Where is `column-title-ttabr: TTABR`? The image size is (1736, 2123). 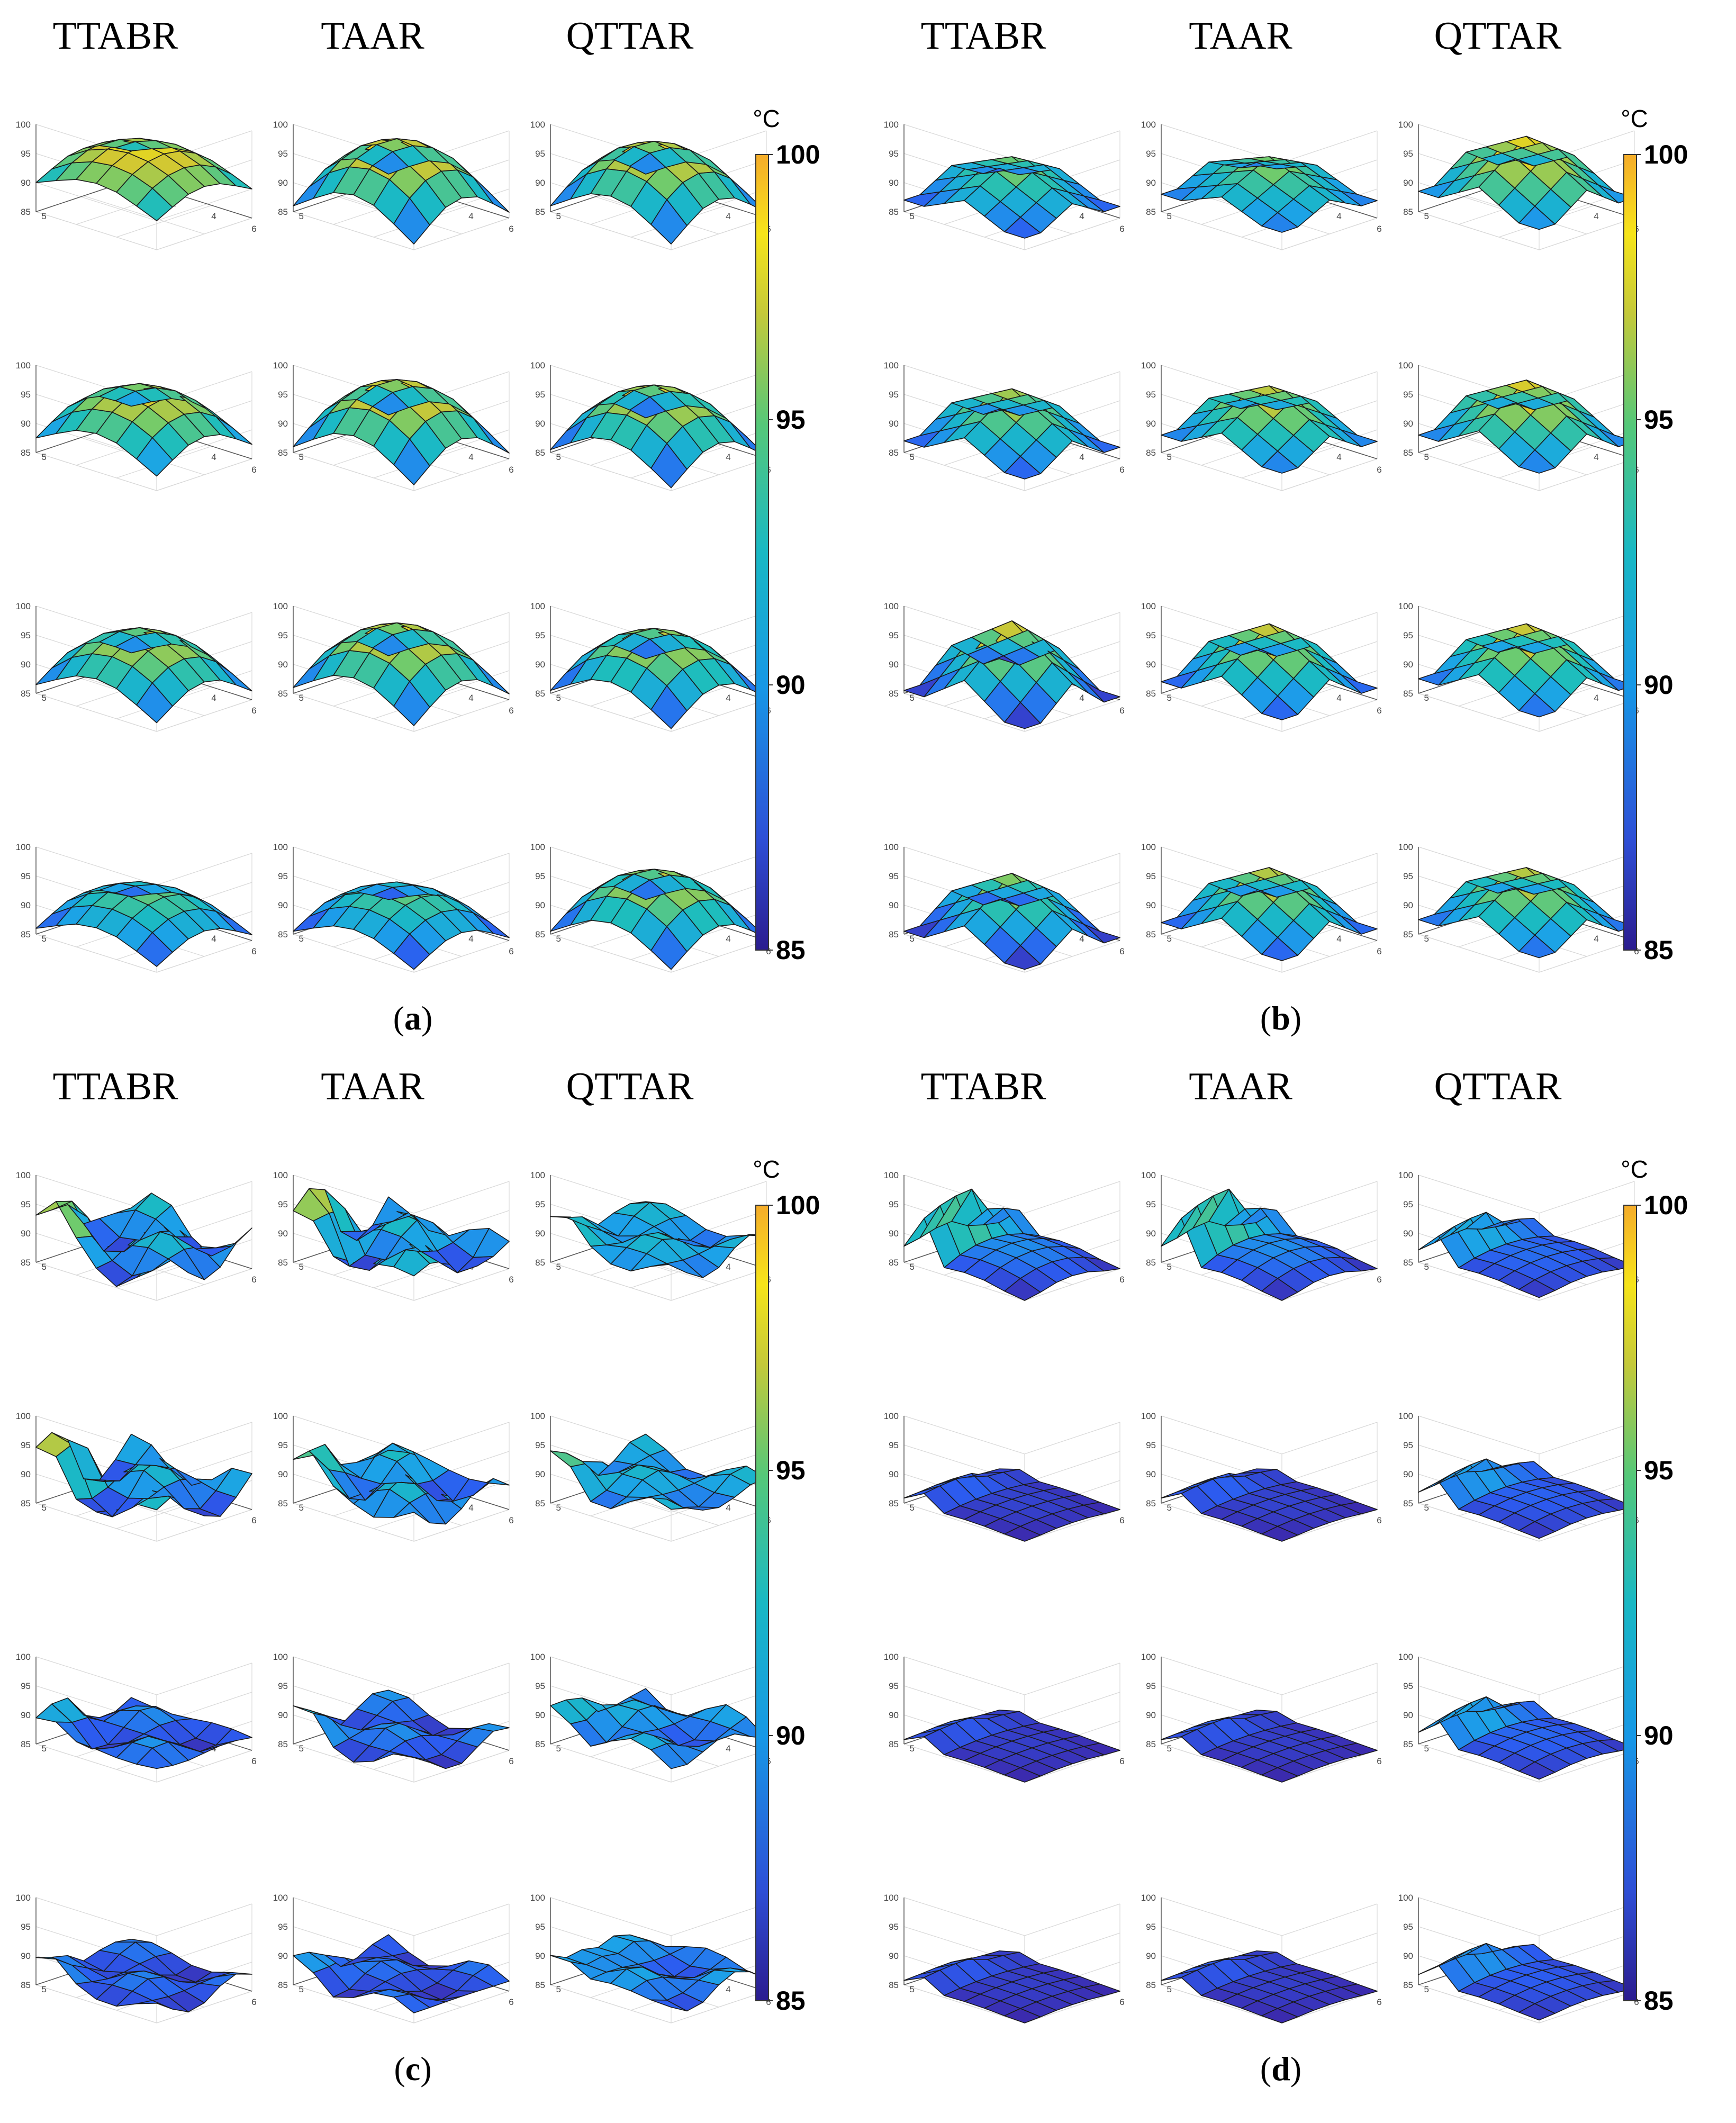 column-title-ttabr: TTABR is located at coordinates (984, 1086).